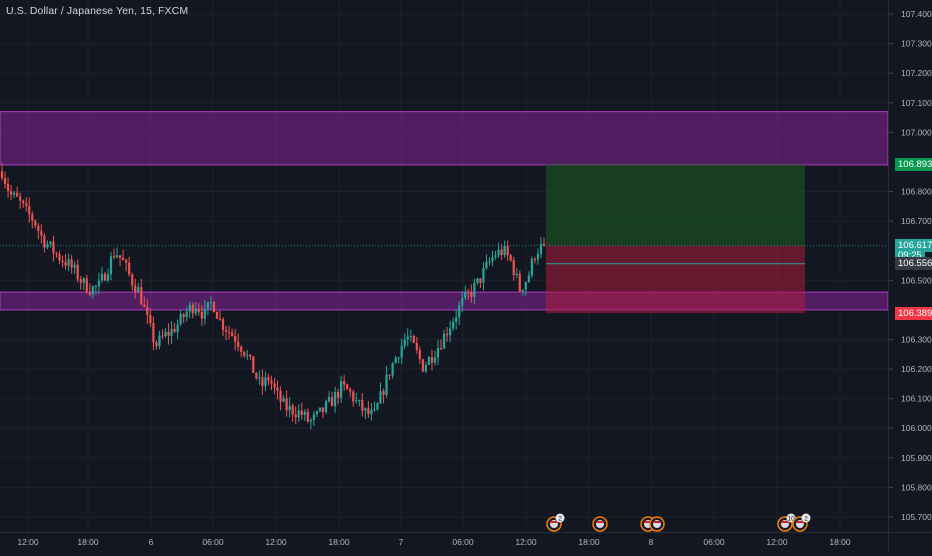 The width and height of the screenshot is (932, 556). What do you see at coordinates (401, 542) in the screenshot?
I see `x-tick-label: 7` at bounding box center [401, 542].